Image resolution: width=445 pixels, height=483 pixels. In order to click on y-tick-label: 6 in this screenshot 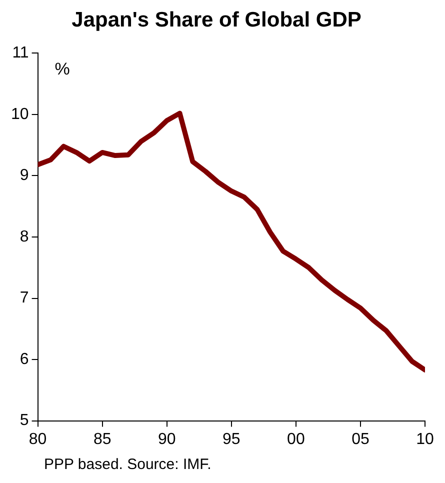, I will do `click(24, 359)`.